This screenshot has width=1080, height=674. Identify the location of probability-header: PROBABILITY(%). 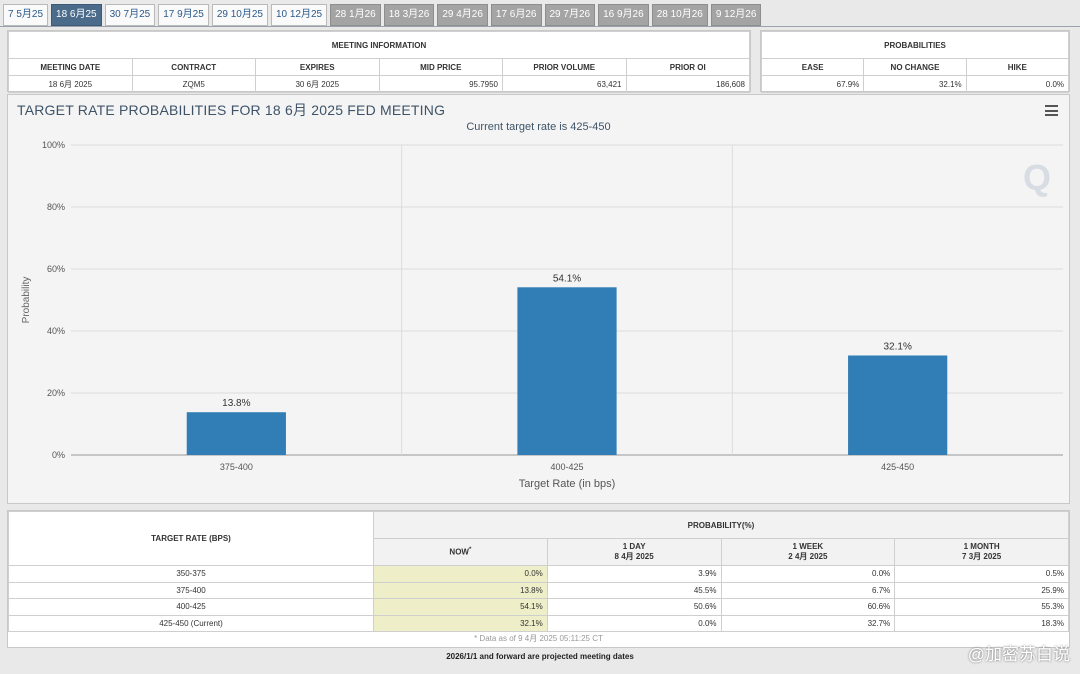
(721, 525).